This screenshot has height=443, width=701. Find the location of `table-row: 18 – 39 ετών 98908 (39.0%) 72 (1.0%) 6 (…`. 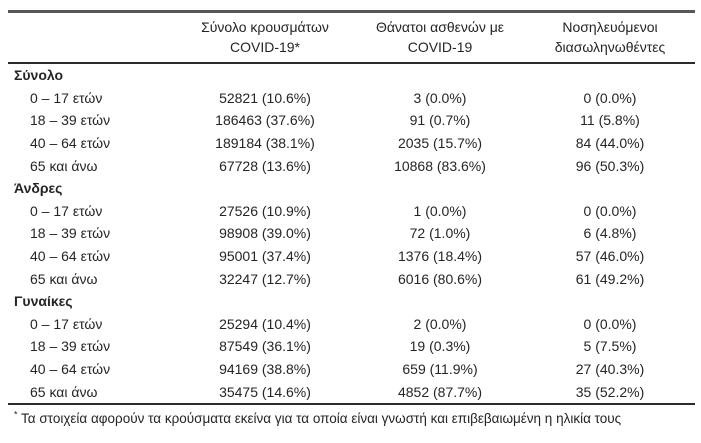

table-row: 18 – 39 ετών 98908 (39.0%) 72 (1.0%) 6 (… is located at coordinates (351, 233).